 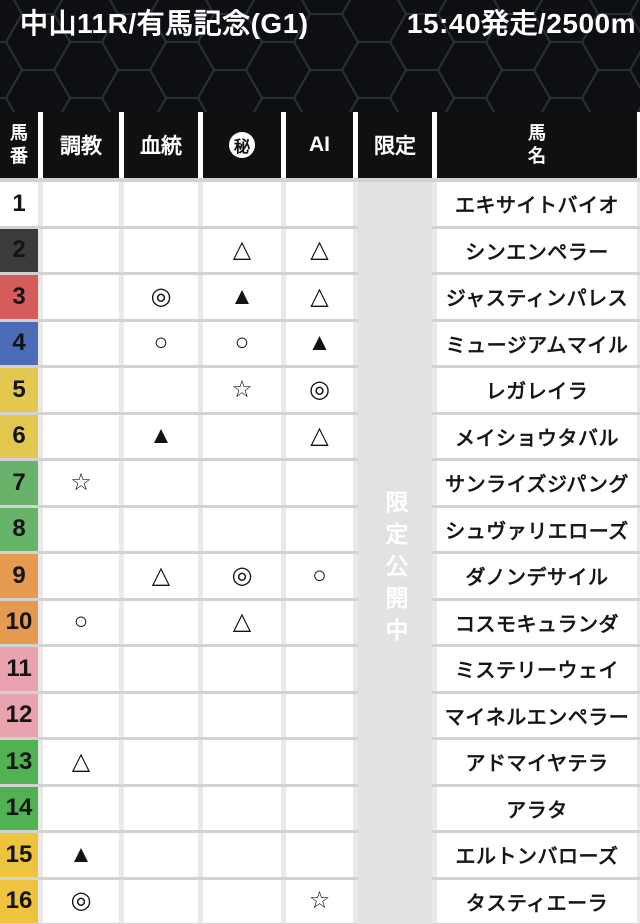 I want to click on col-header-horse-number: 馬 番, so click(x=19, y=145).